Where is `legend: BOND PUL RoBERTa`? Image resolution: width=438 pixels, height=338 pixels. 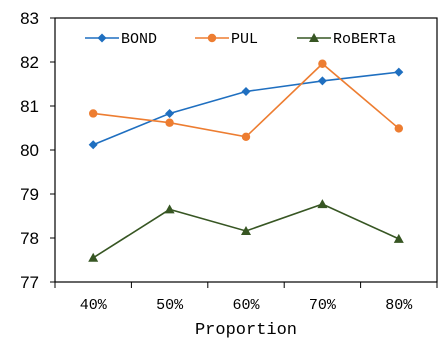 legend: BOND PUL RoBERTa is located at coordinates (240, 39).